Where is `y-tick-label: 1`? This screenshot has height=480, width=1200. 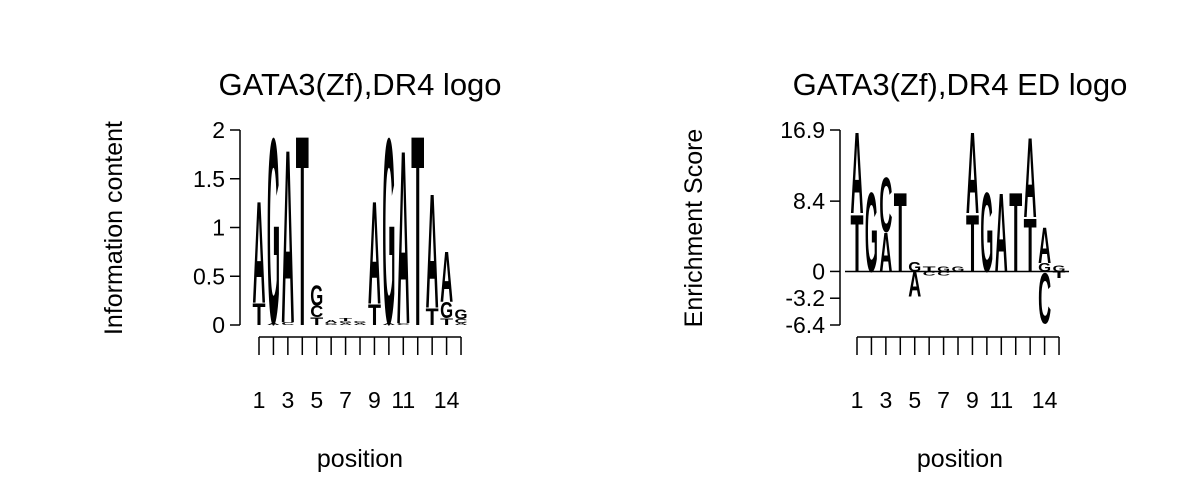
y-tick-label: 1 is located at coordinates (218, 228).